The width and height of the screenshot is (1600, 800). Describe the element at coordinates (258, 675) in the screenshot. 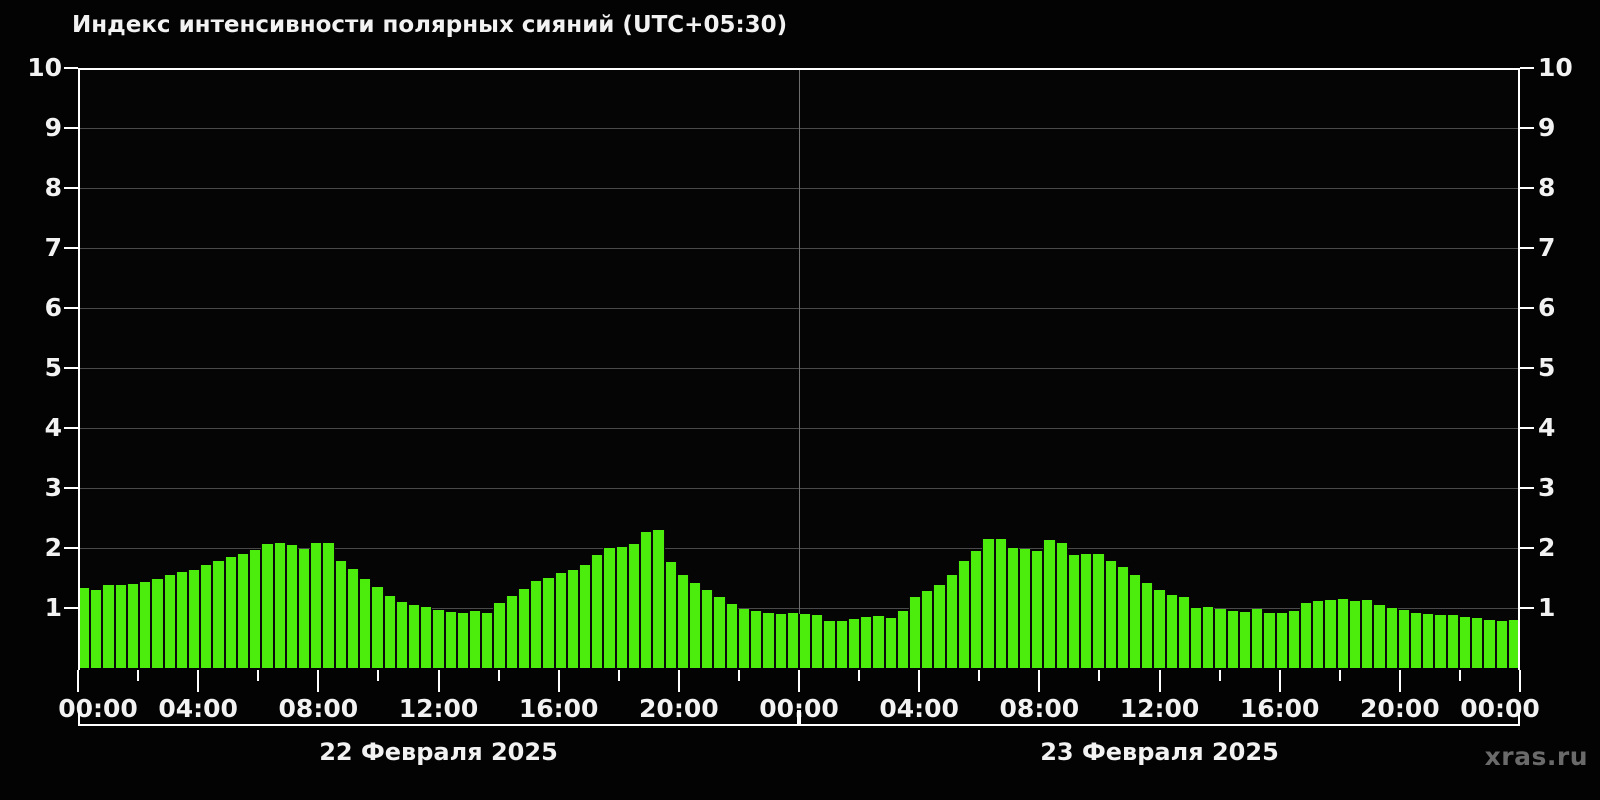

I see `x-tick-6h` at that location.